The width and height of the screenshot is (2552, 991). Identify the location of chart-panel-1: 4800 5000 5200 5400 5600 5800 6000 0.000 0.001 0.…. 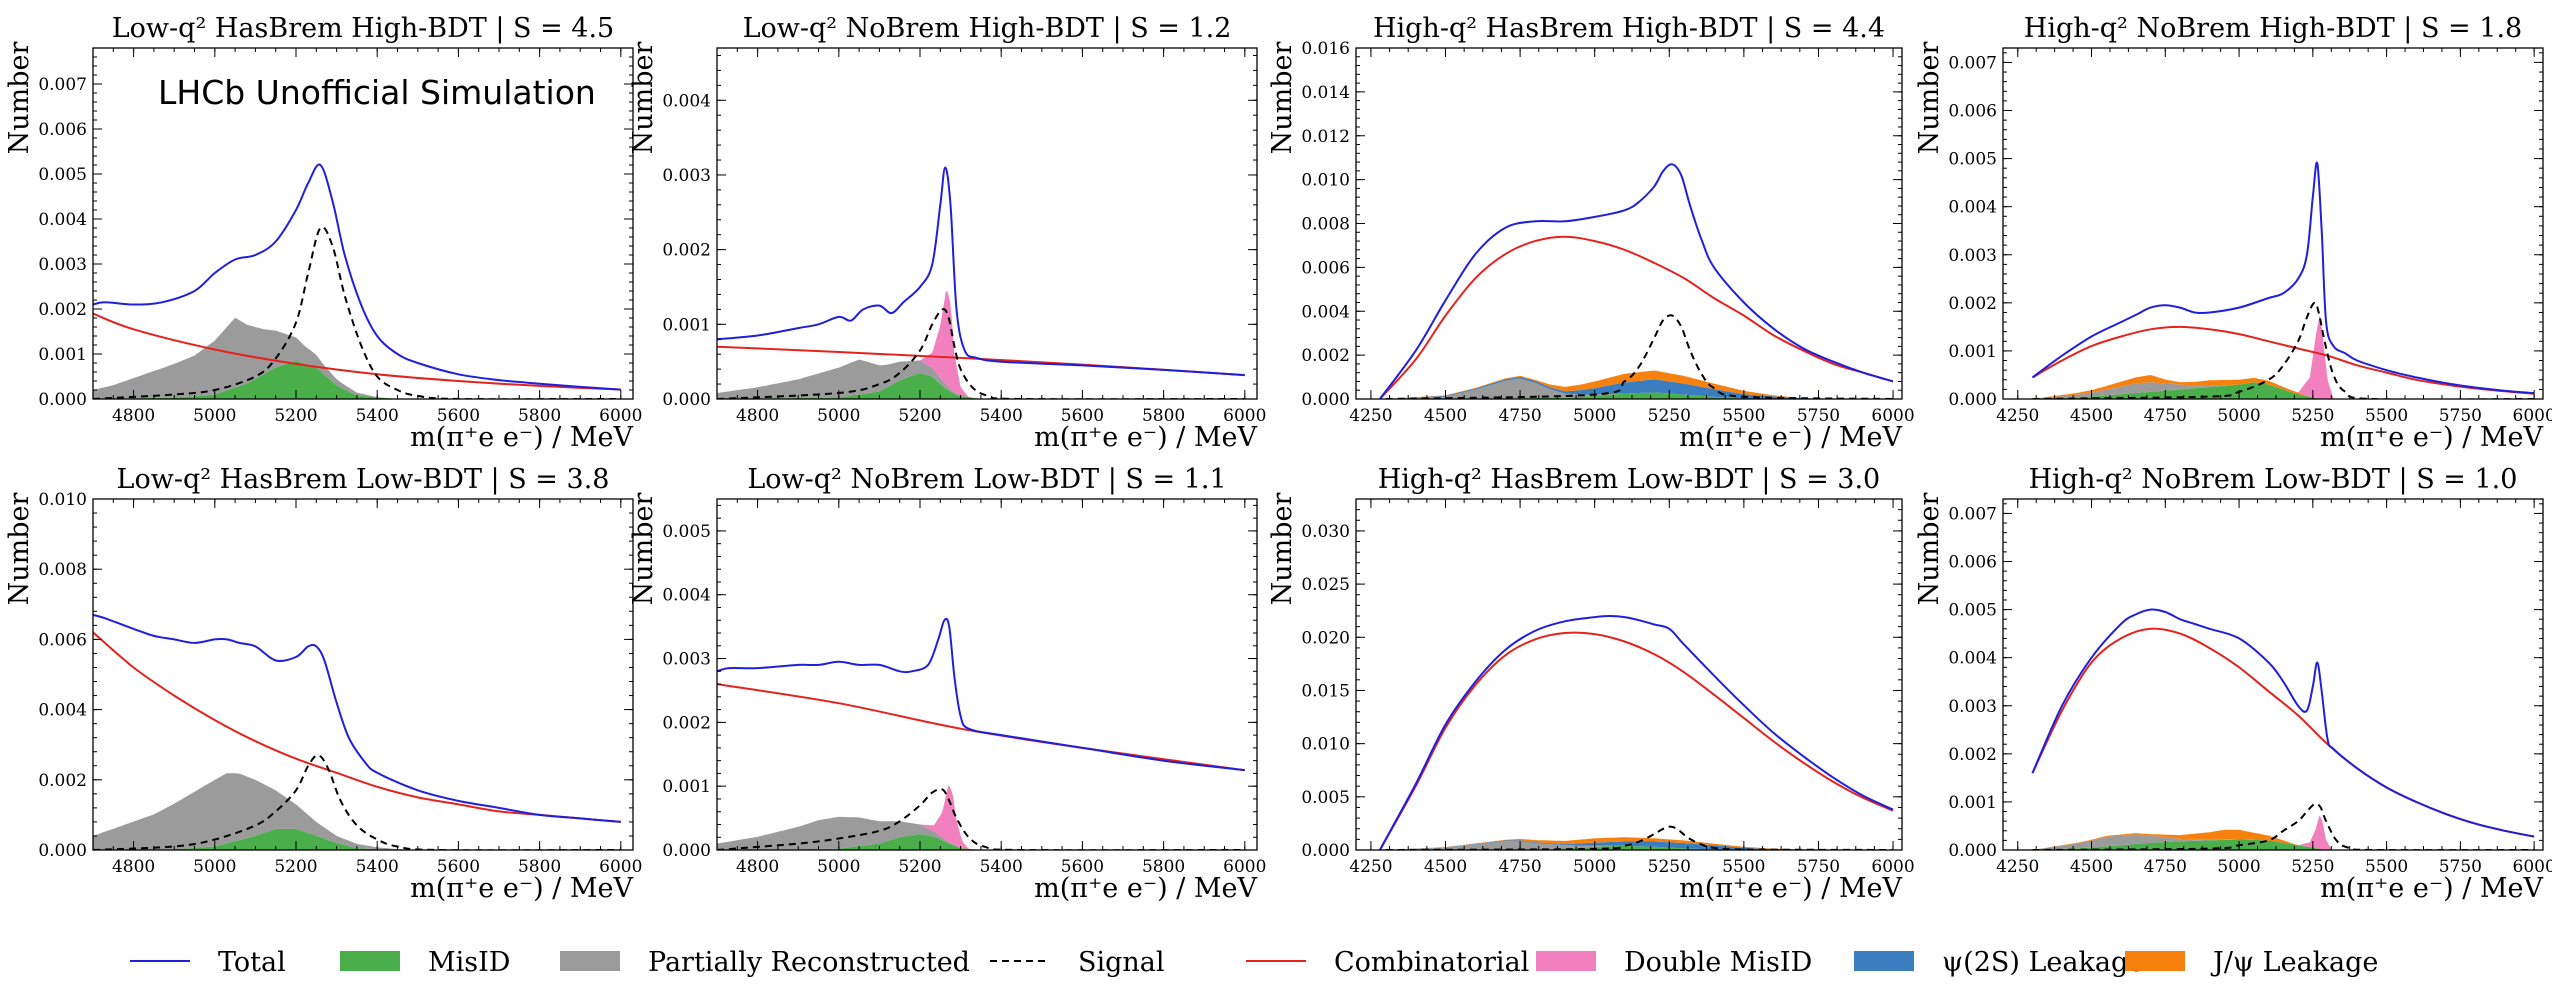
(323, 233).